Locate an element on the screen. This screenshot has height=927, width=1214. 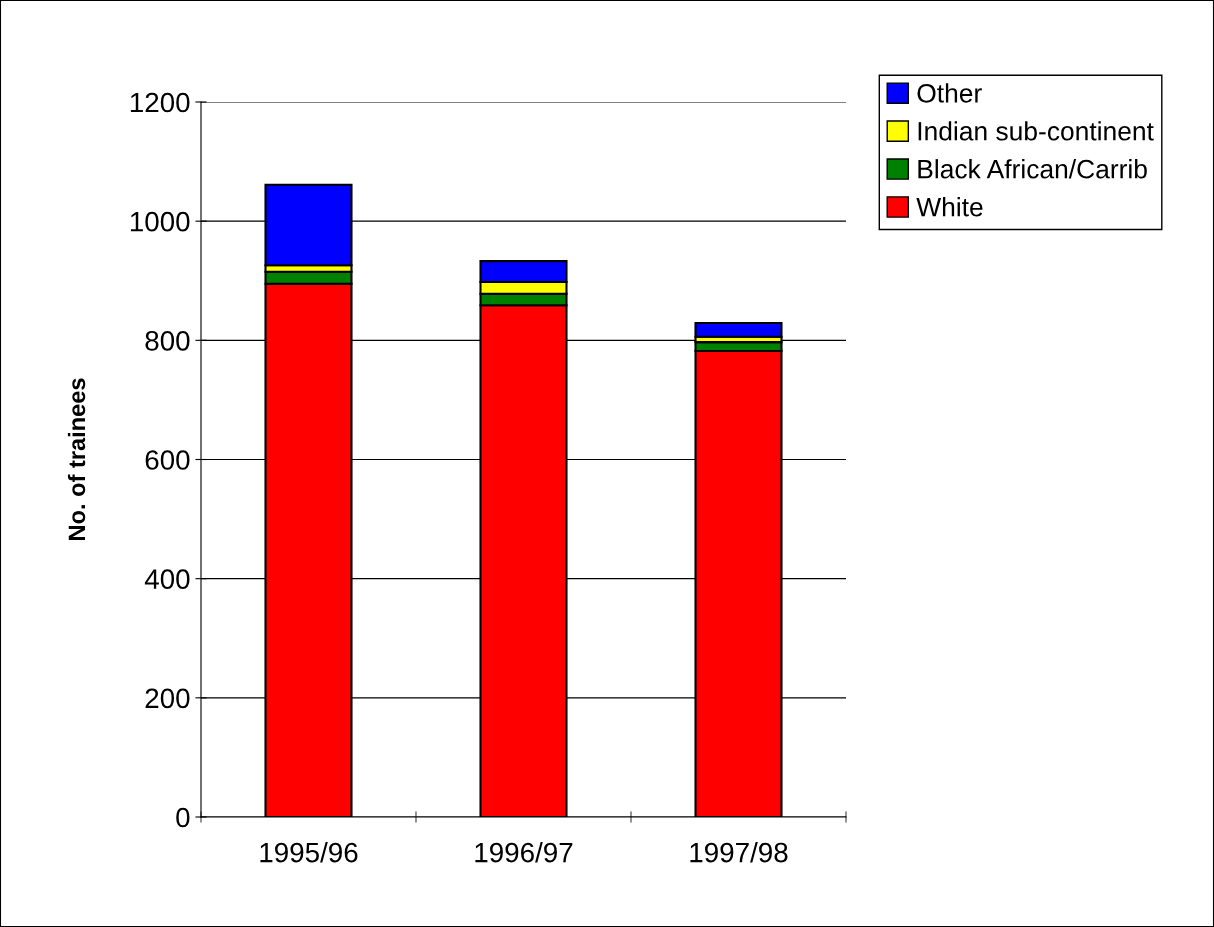
legend-label: Black African/Carrib is located at coordinates (1032, 169).